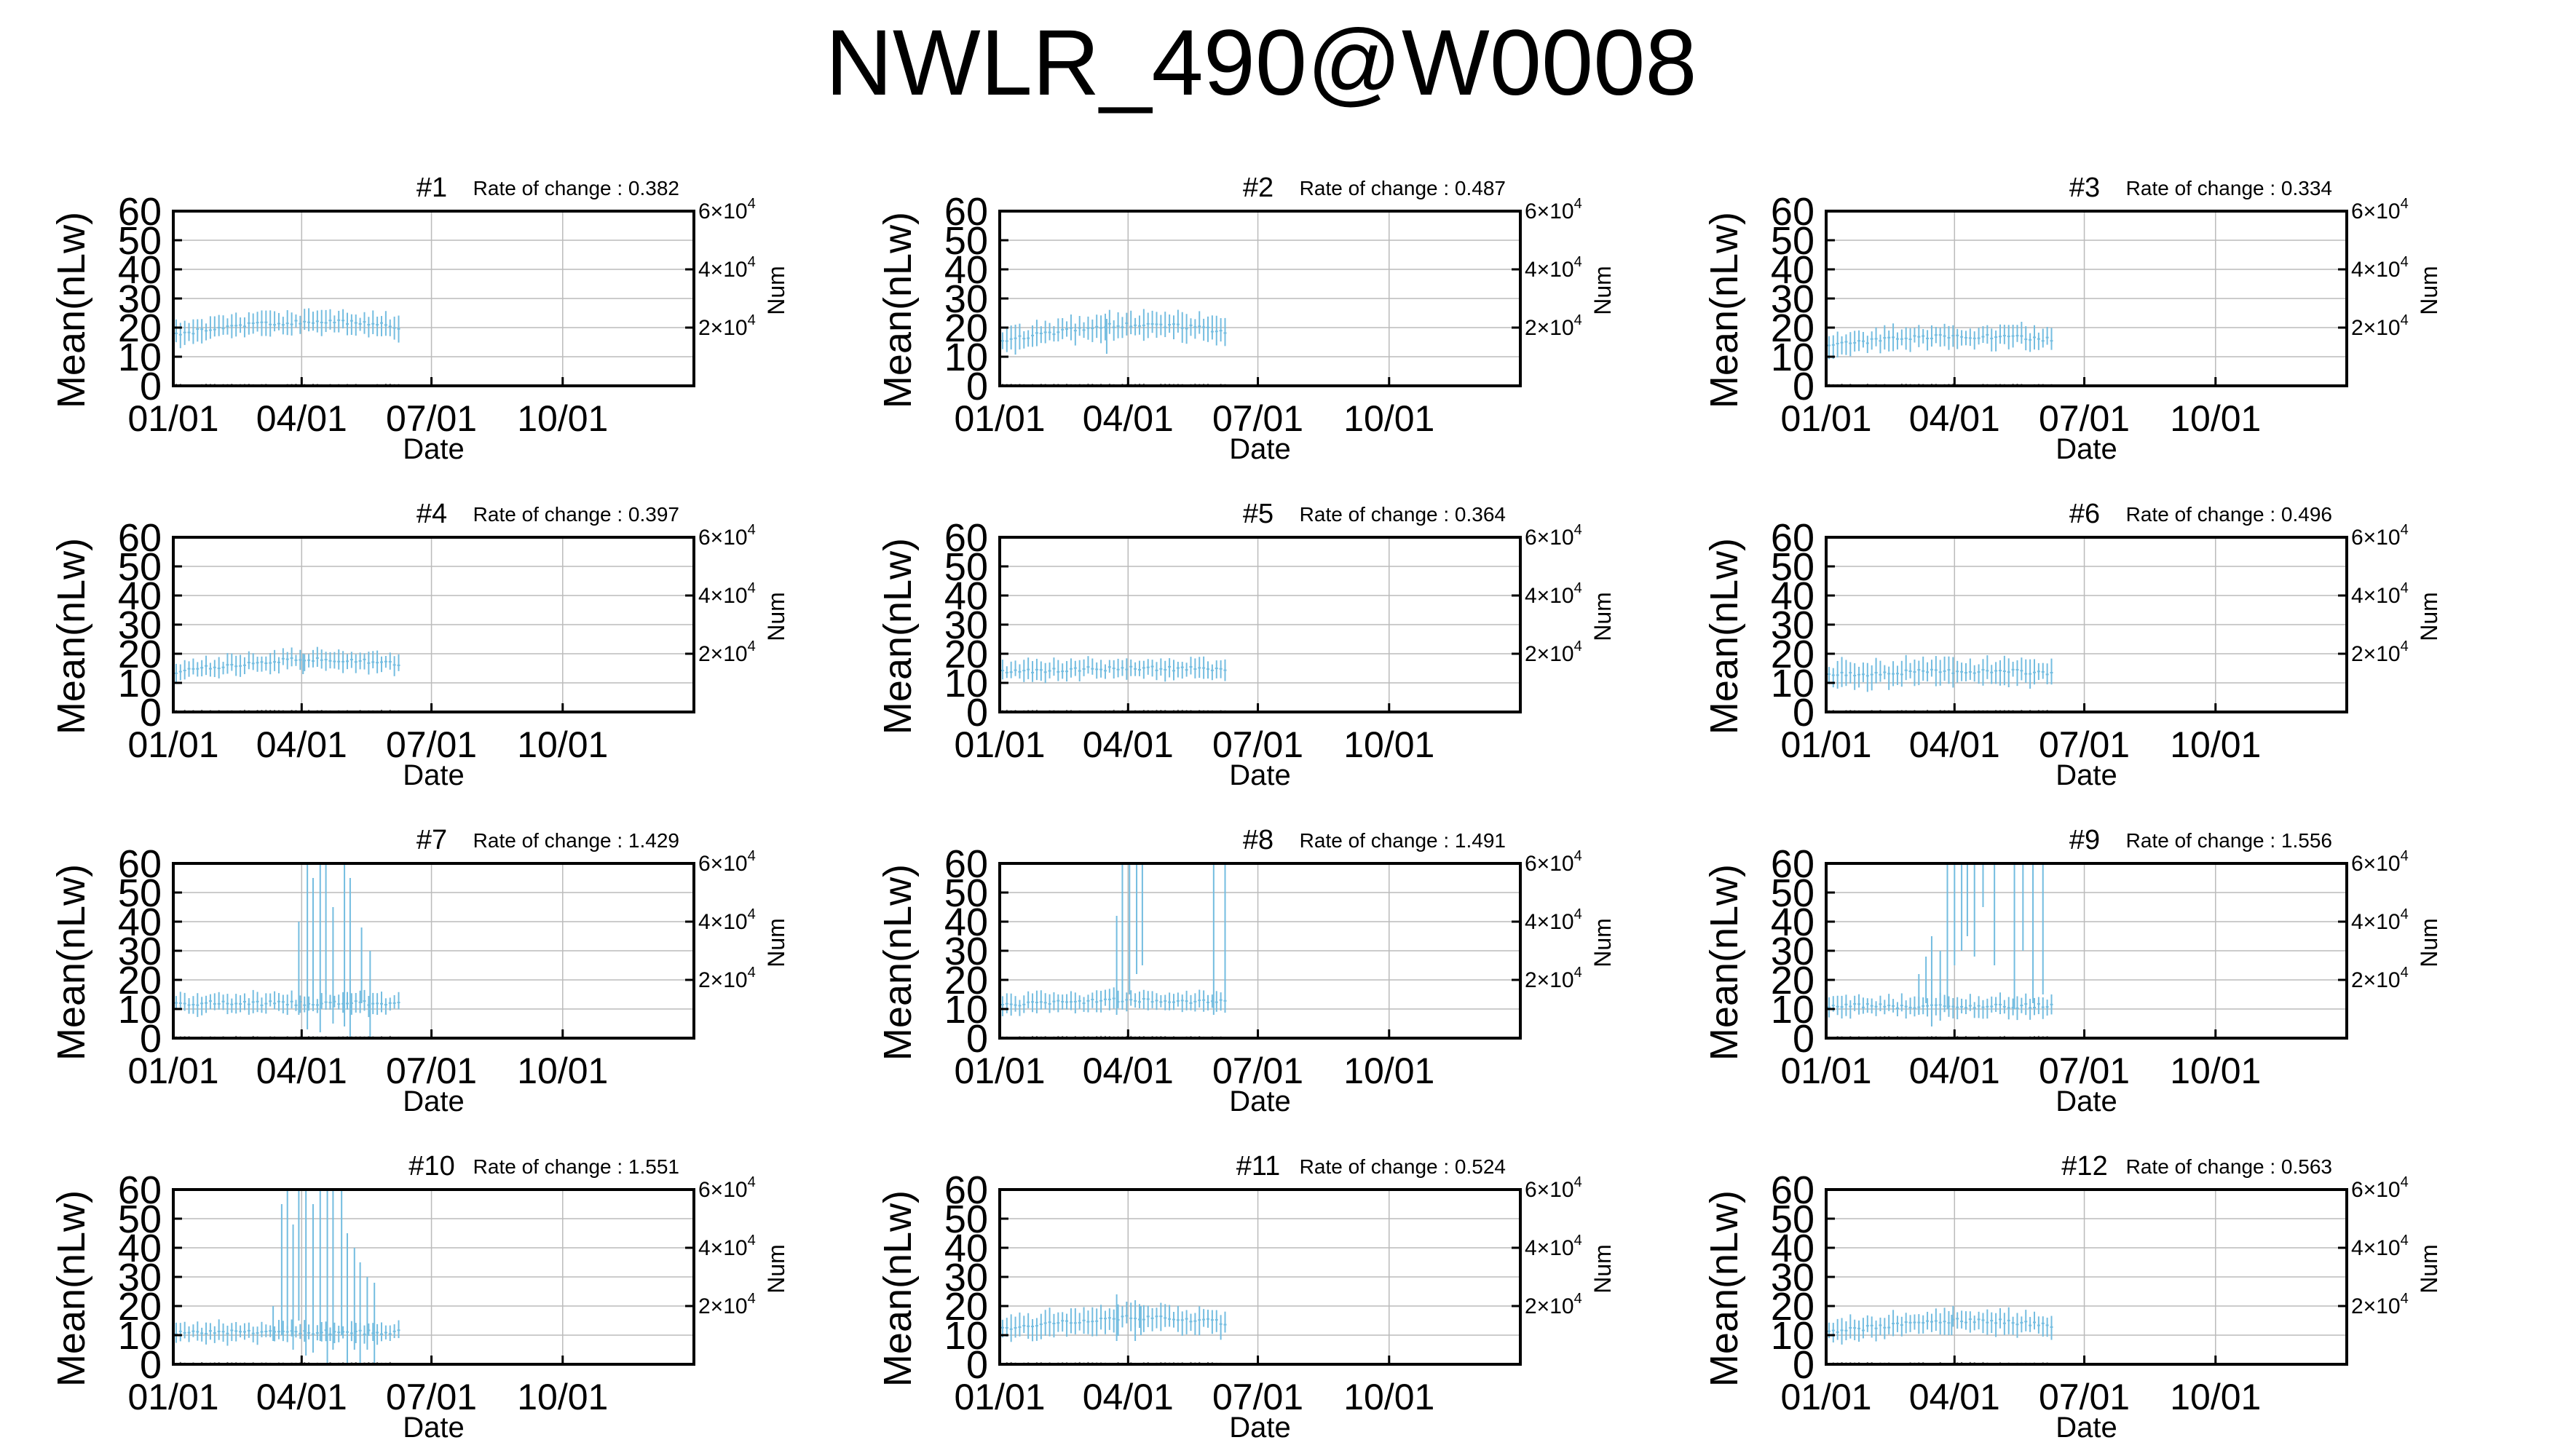 The width and height of the screenshot is (2555, 1456). Describe the element at coordinates (2229, 840) in the screenshot. I see `rate-of-change-label: Rate of change : 1.556` at that location.